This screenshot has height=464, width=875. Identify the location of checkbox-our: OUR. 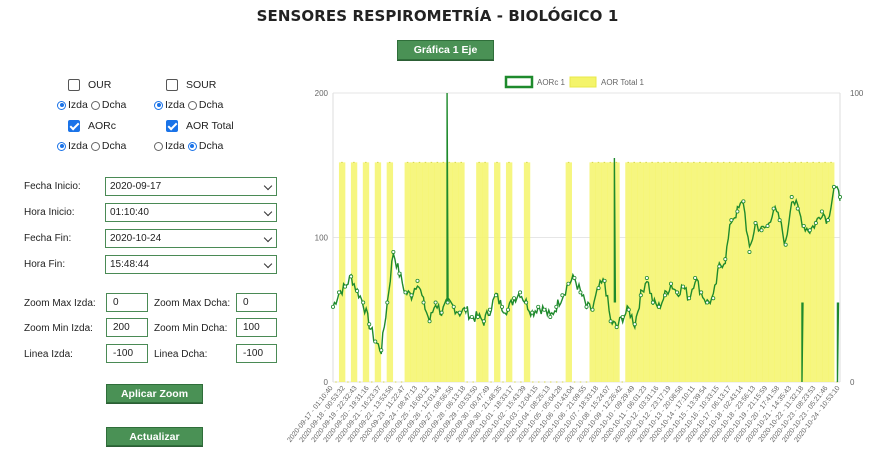
(89, 85).